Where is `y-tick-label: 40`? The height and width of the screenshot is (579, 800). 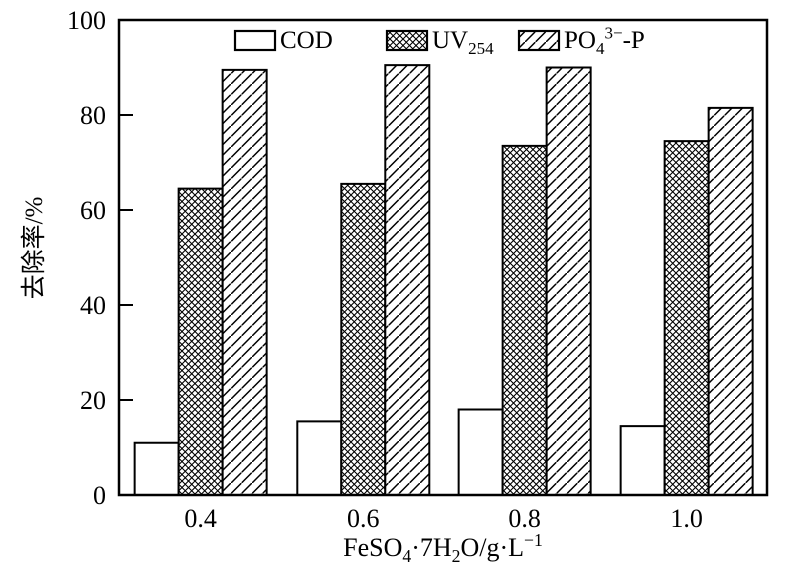
y-tick-label: 40 is located at coordinates (93, 305).